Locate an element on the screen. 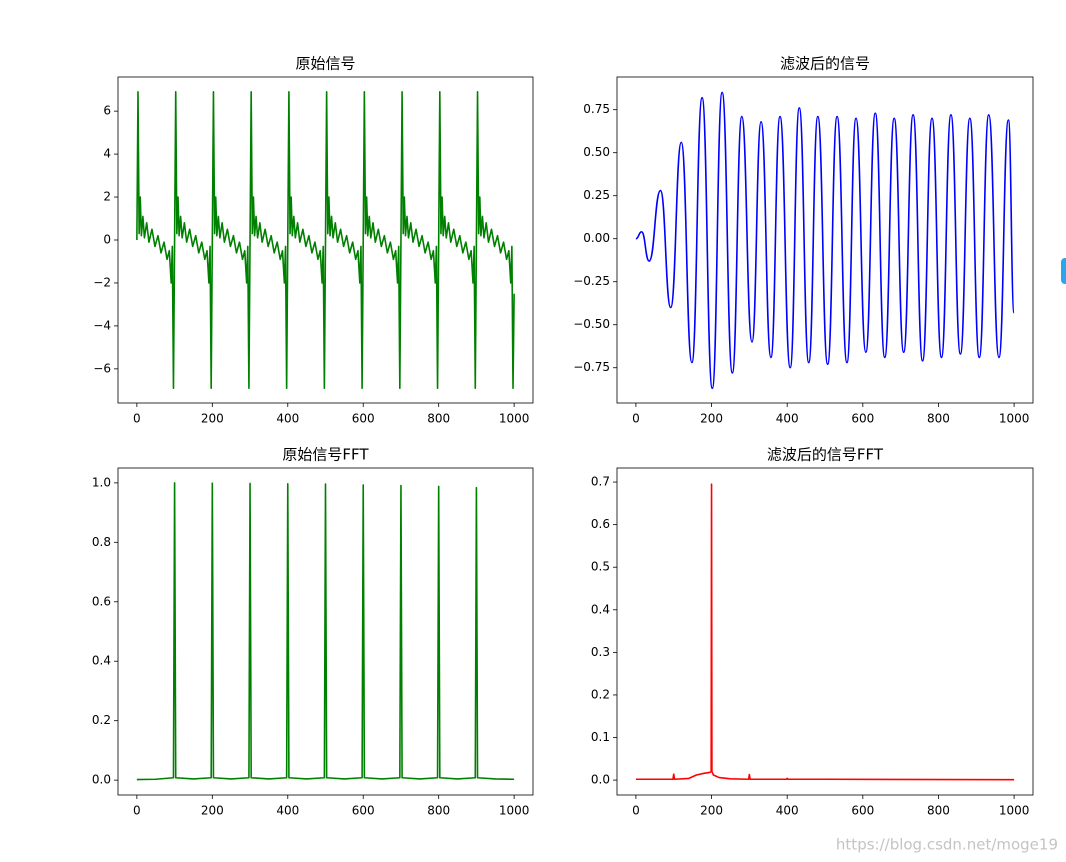 Image resolution: width=1066 pixels, height=862 pixels. y-tick-label: 0.50 is located at coordinates (596, 152).